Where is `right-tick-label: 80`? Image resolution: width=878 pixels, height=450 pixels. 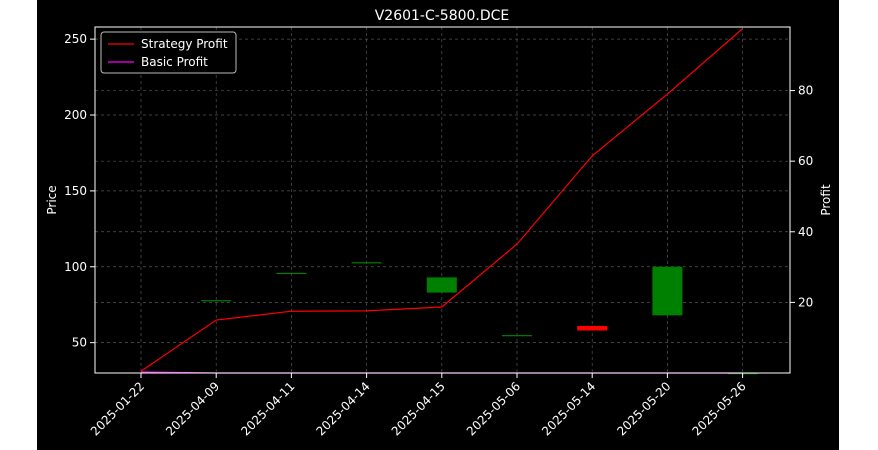
right-tick-label: 80 is located at coordinates (805, 91).